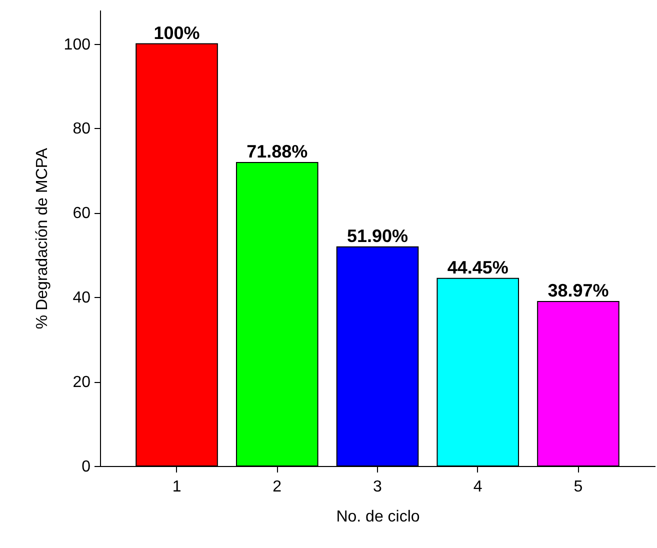 Image resolution: width=657 pixels, height=548 pixels. Describe the element at coordinates (578, 487) in the screenshot. I see `x-tick-label: 5` at that location.